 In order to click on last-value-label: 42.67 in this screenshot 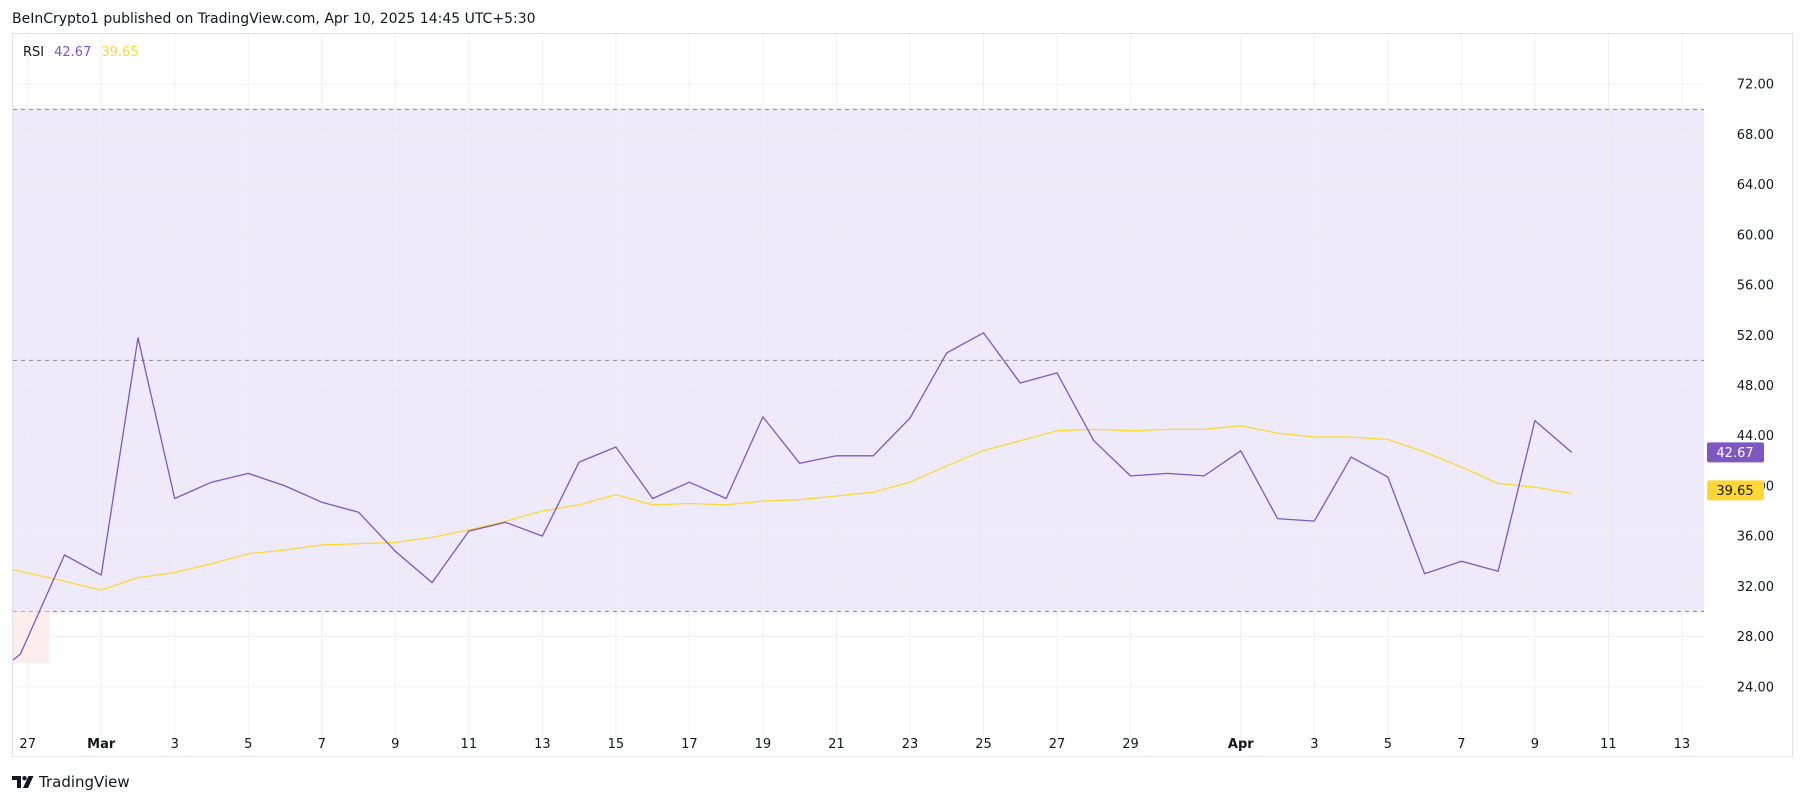, I will do `click(1734, 453)`.